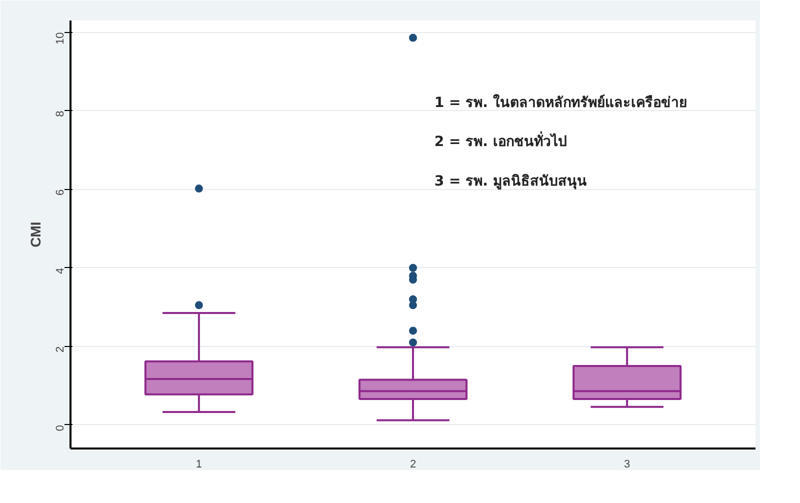 This screenshot has width=800, height=503. I want to click on annotation: 3 = รพ. มูลนิธิสนับสนุน, so click(510, 181).